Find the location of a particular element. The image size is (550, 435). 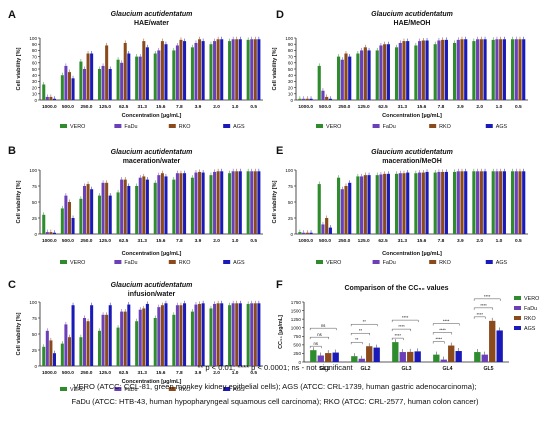

panel-C-x-tick-label: 1000.0 is located at coordinates (49, 373).